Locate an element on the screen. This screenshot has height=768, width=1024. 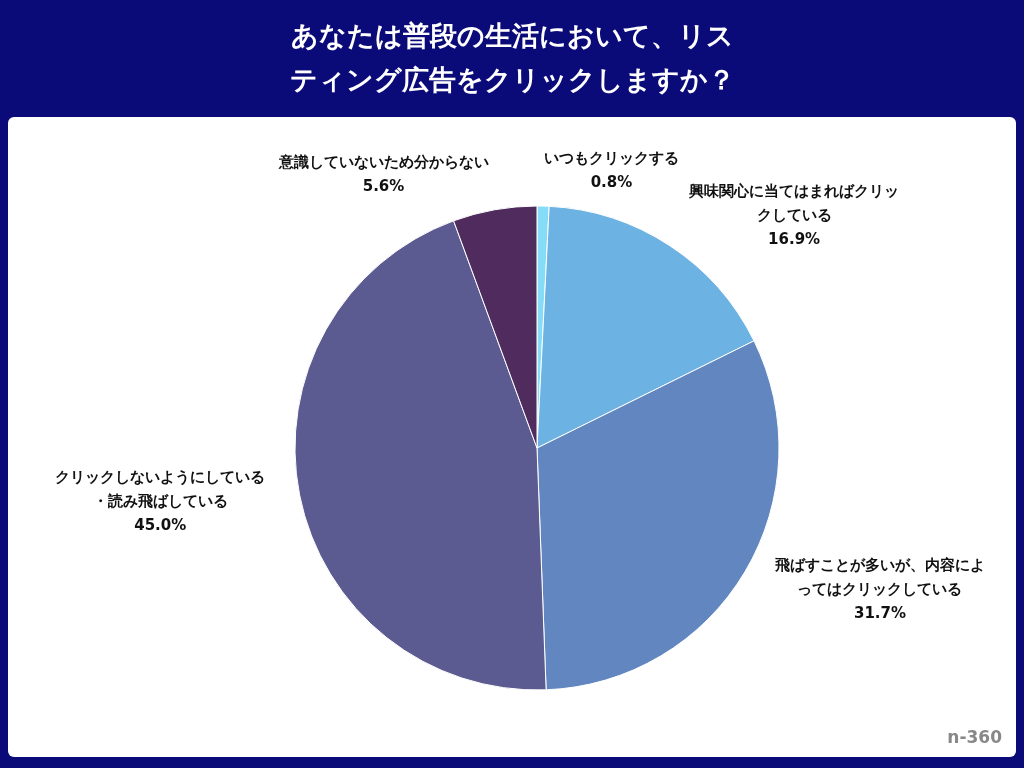
slice-label: いつもクリックする is located at coordinates (611, 157).